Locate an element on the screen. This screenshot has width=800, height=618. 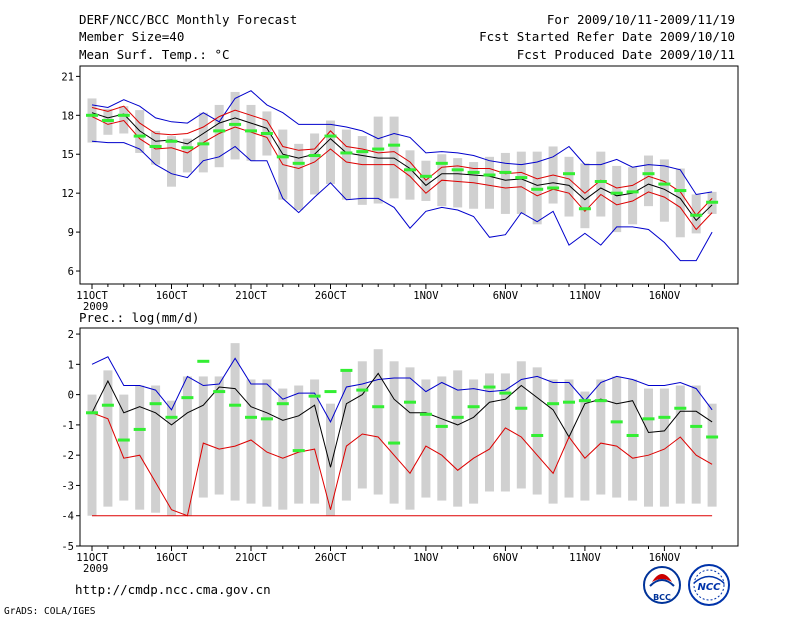
prec-series-max is located at coordinates (402, 390).